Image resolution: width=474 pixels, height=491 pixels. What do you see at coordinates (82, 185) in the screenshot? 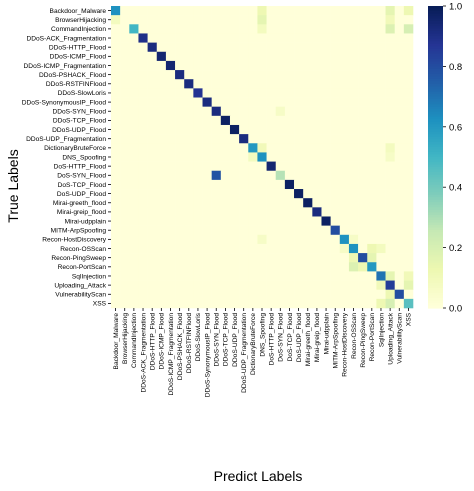
I see `y-tick-label: DoS-TCP_Flood` at bounding box center [82, 185].